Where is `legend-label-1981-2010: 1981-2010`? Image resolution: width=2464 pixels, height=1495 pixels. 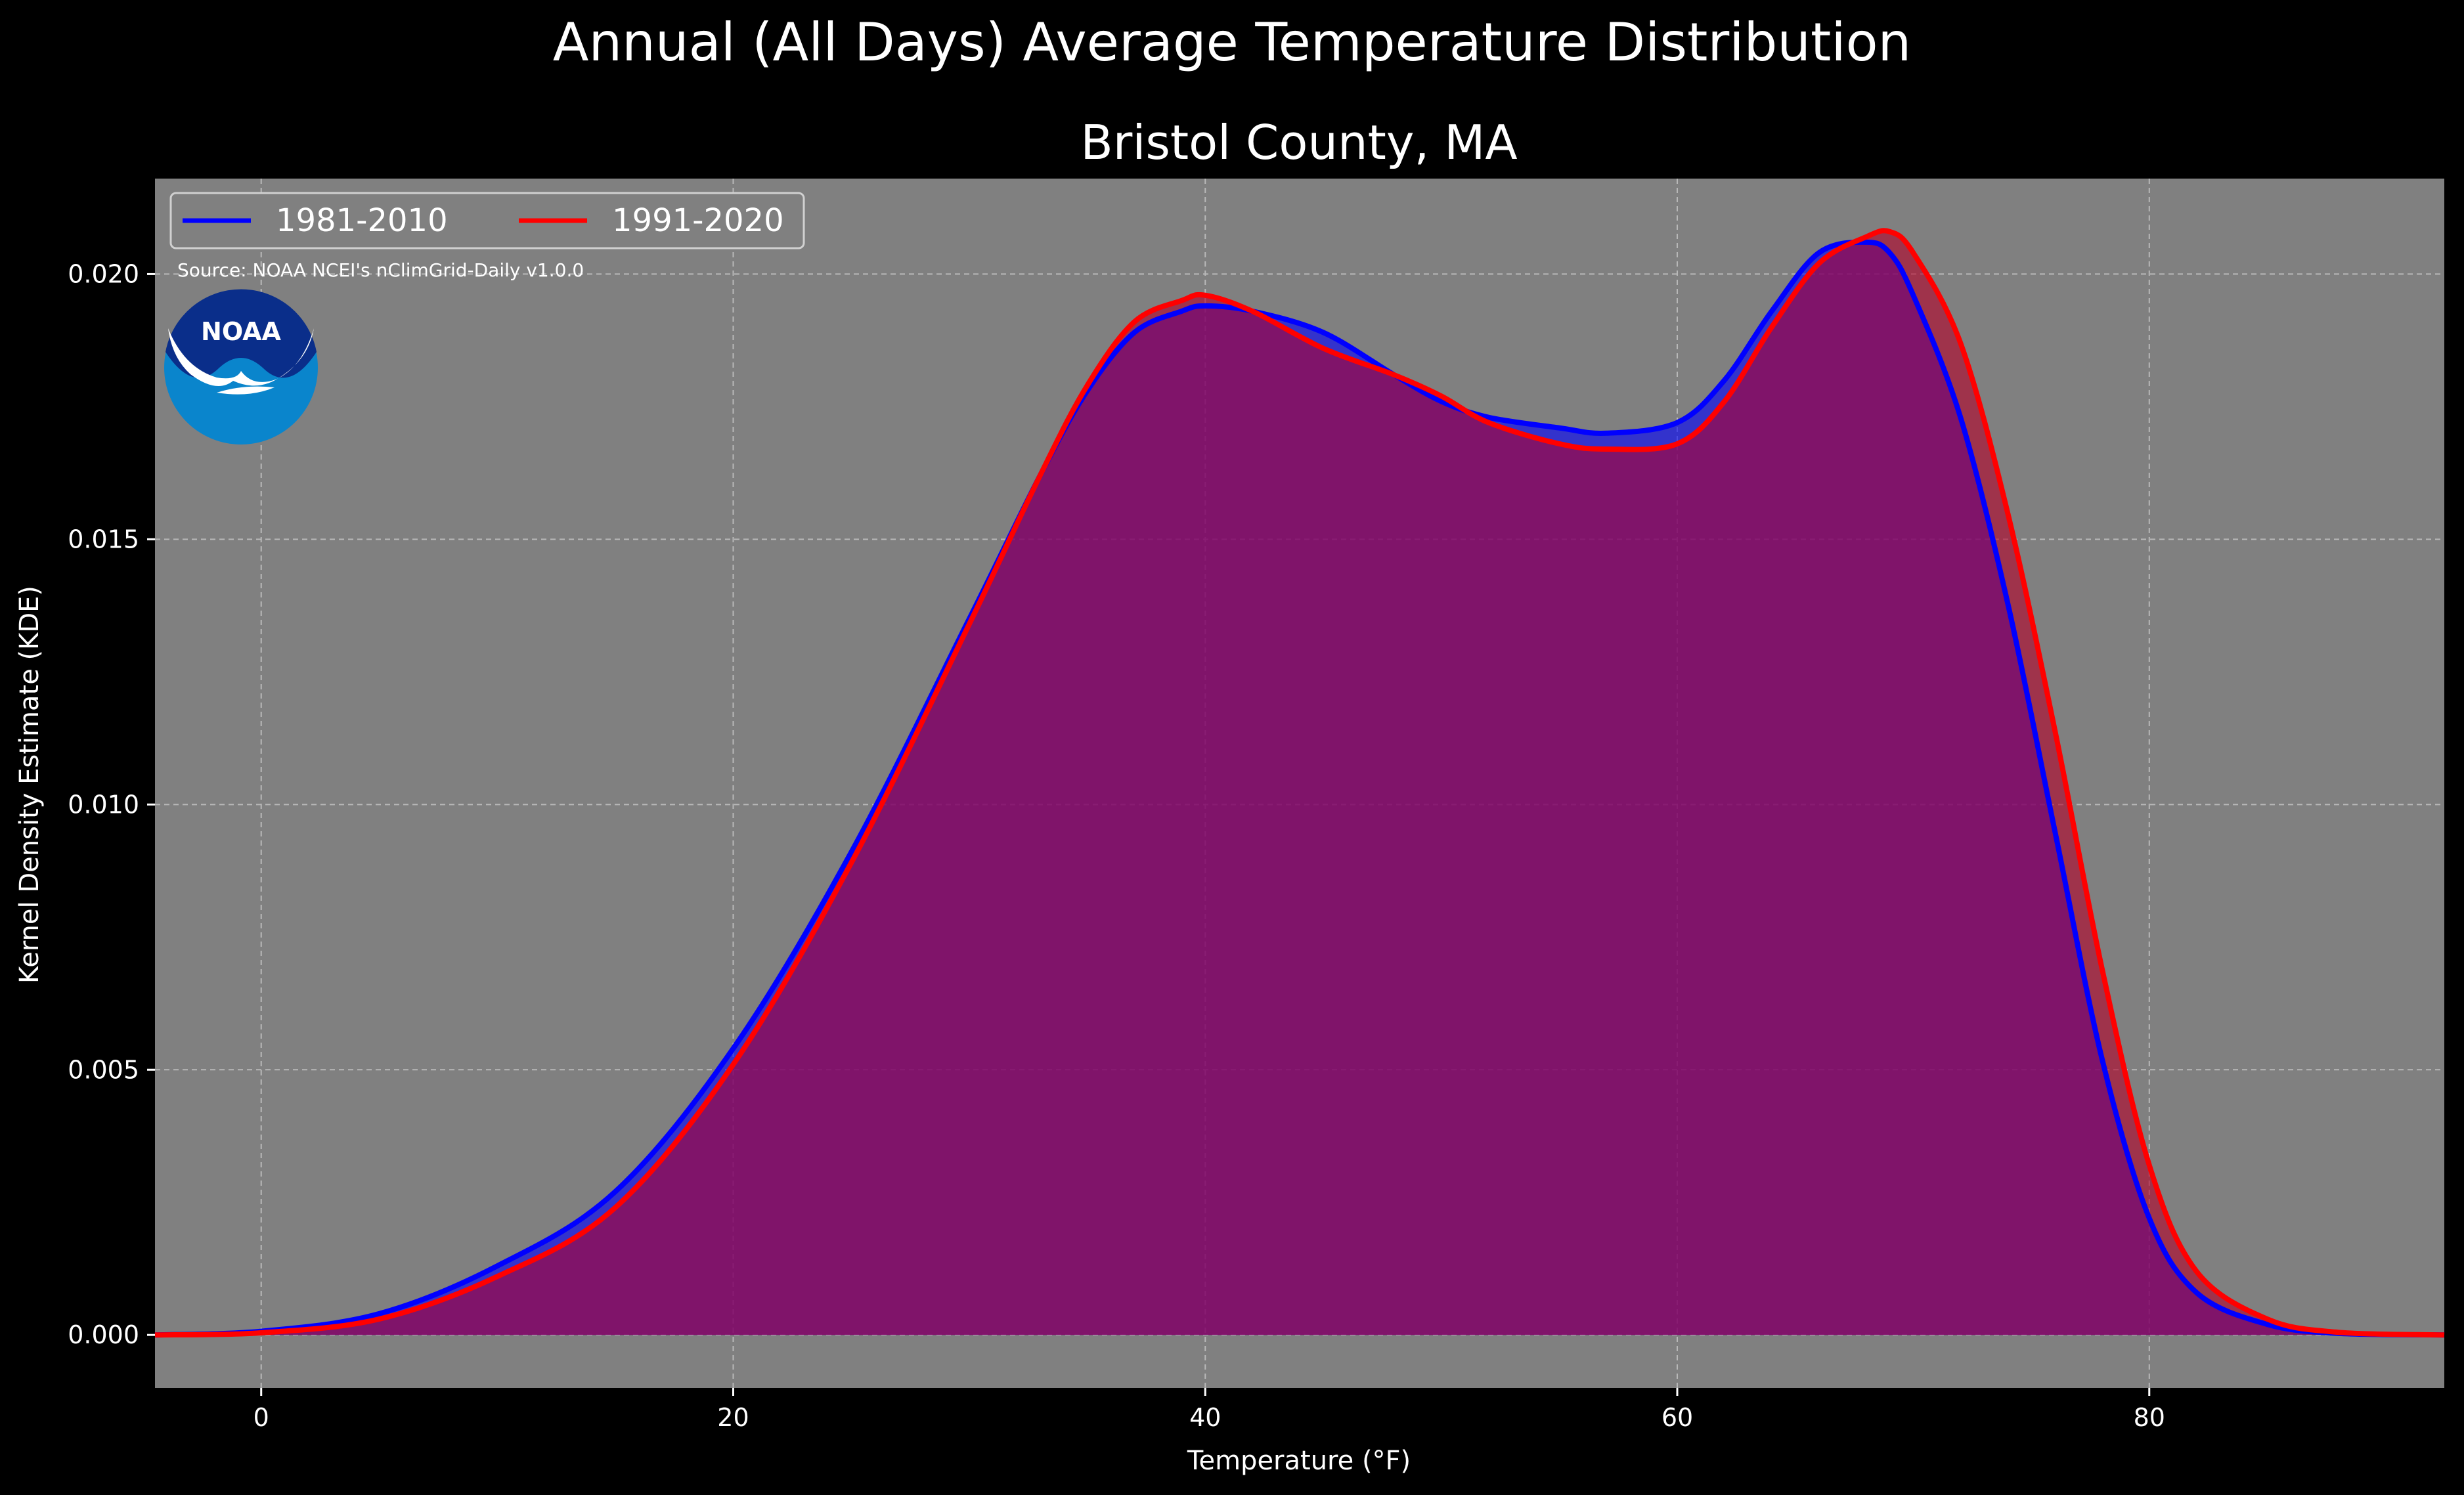
legend-label-1981-2010: 1981-2010 is located at coordinates (362, 220).